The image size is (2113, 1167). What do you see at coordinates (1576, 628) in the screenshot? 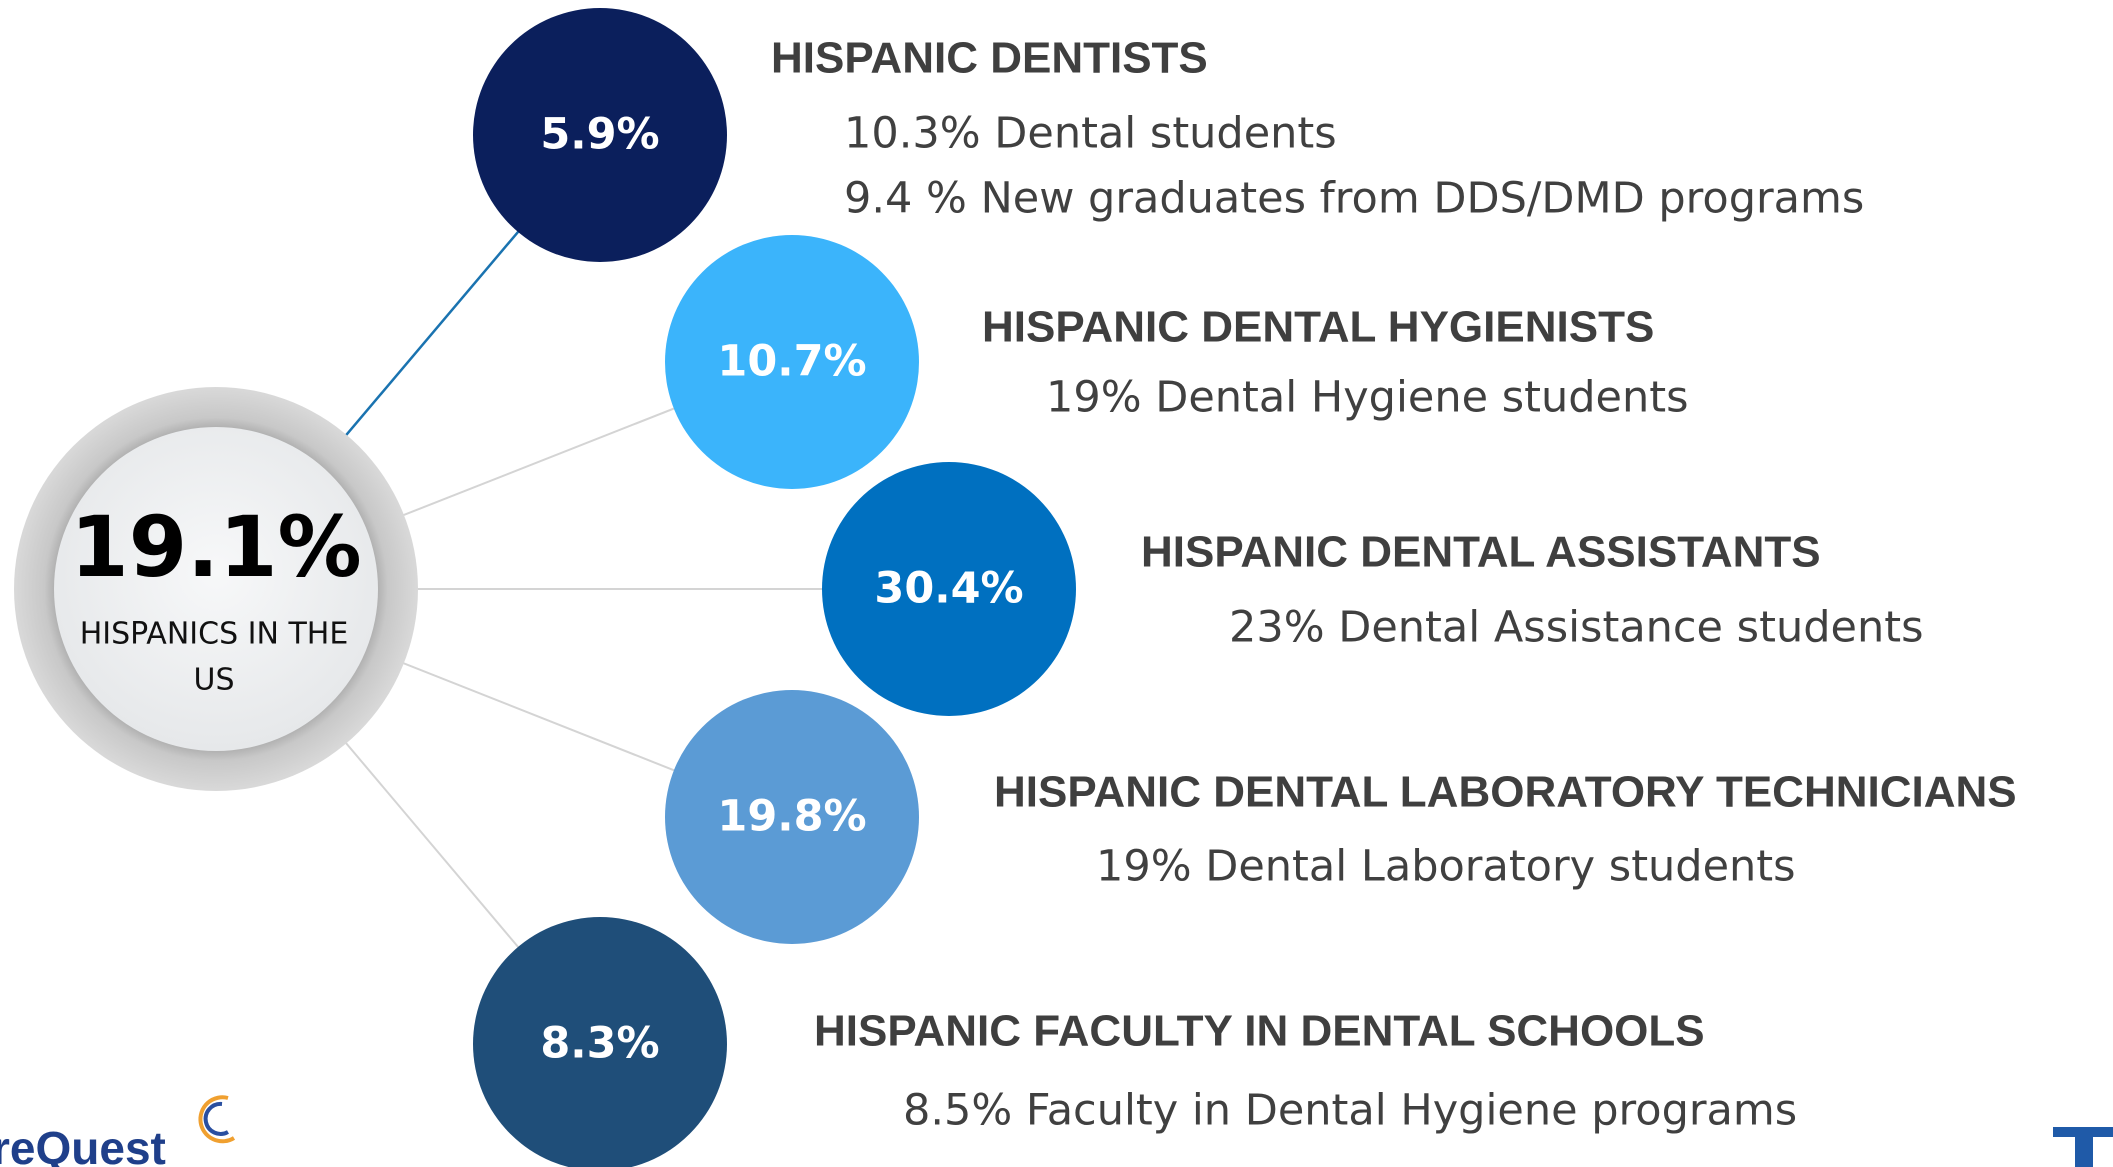
I see `stat-detail: 23% Dental Assistance students` at bounding box center [1576, 628].